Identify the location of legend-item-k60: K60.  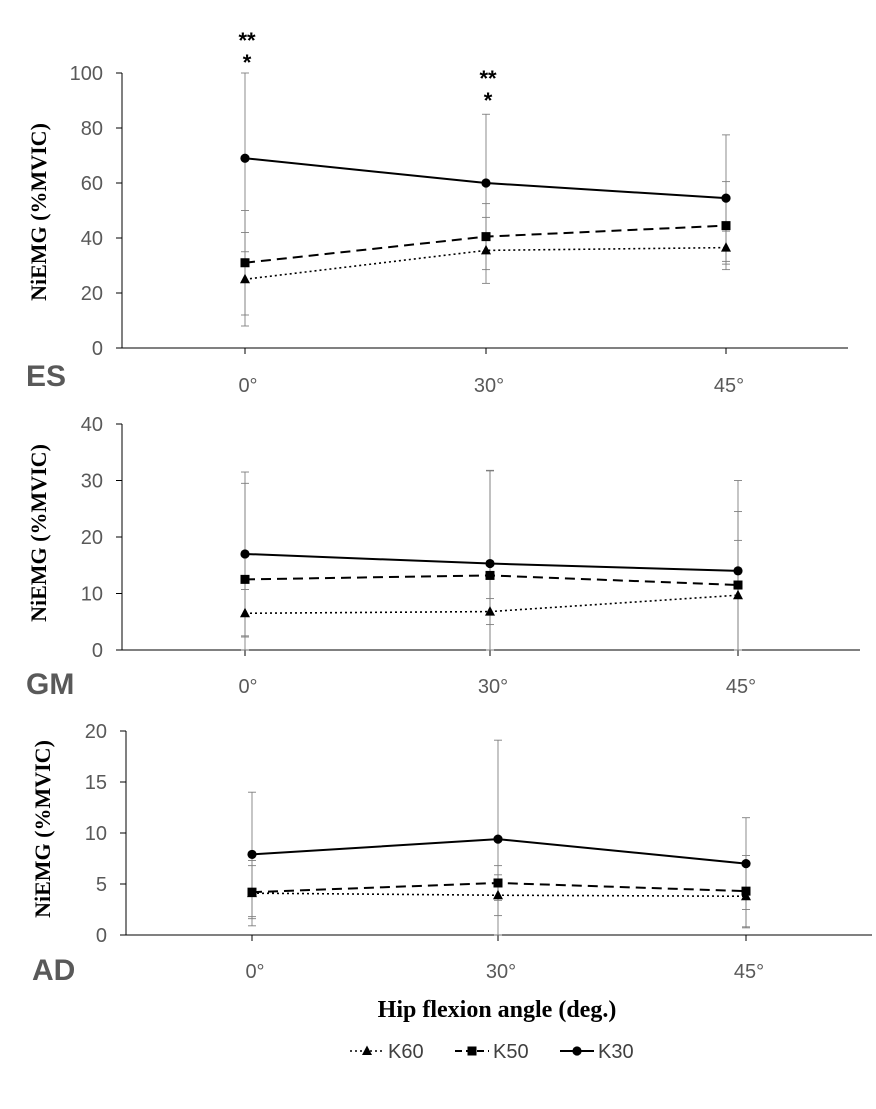
(387, 1052).